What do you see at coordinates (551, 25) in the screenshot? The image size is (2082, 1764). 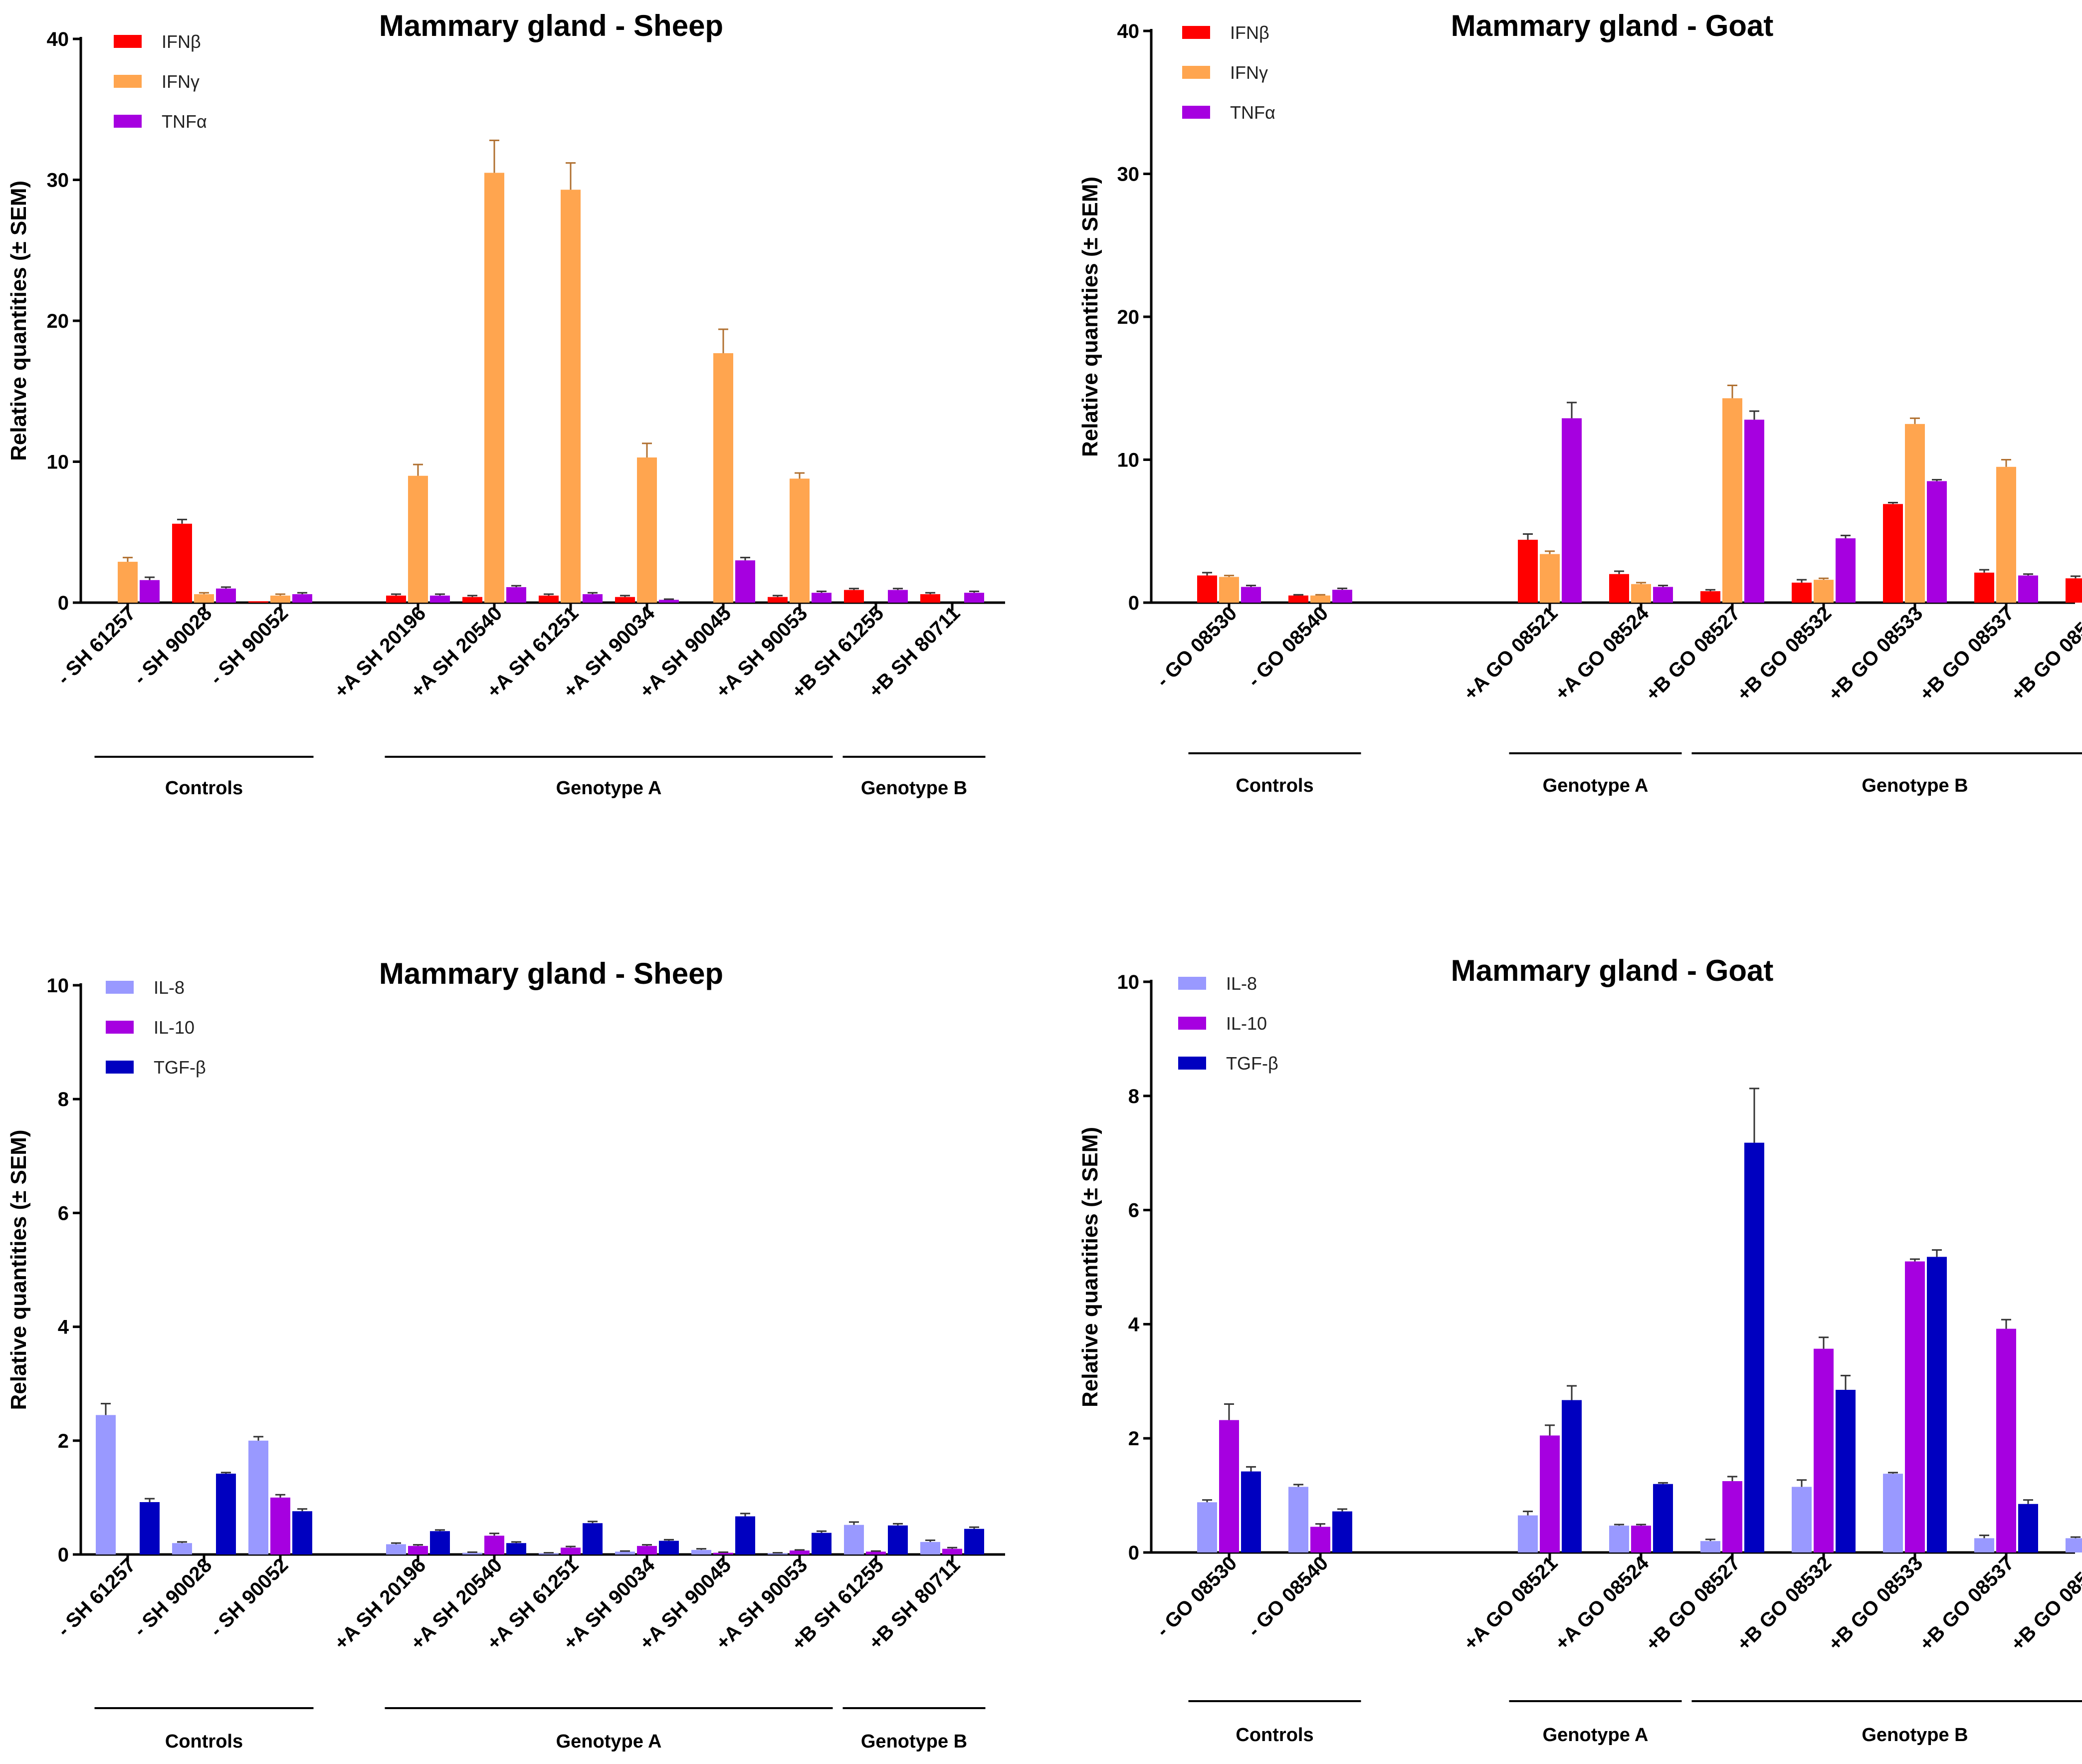 I see `chart-title: Mammary gland - Sheep` at bounding box center [551, 25].